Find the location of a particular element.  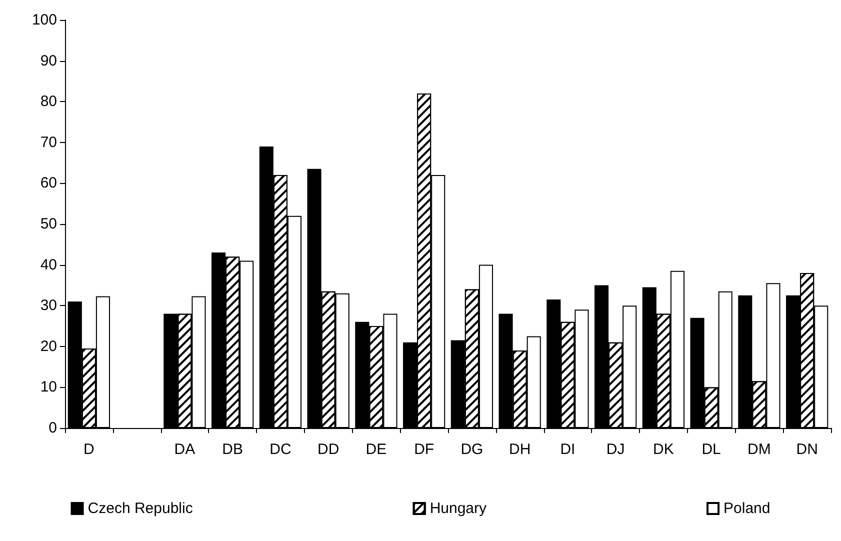

x-tick-label: D is located at coordinates (89, 449).